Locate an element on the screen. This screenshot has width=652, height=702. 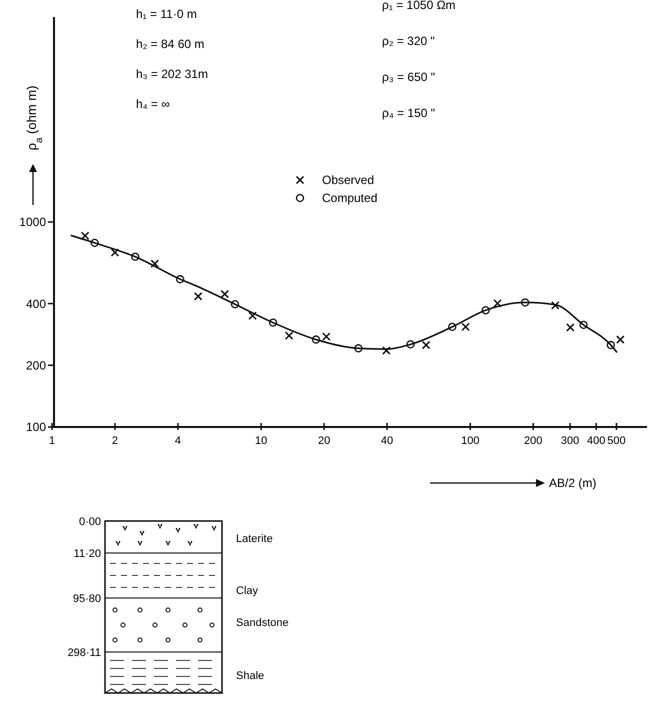
annotation: h₄ = ∞ is located at coordinates (153, 104).